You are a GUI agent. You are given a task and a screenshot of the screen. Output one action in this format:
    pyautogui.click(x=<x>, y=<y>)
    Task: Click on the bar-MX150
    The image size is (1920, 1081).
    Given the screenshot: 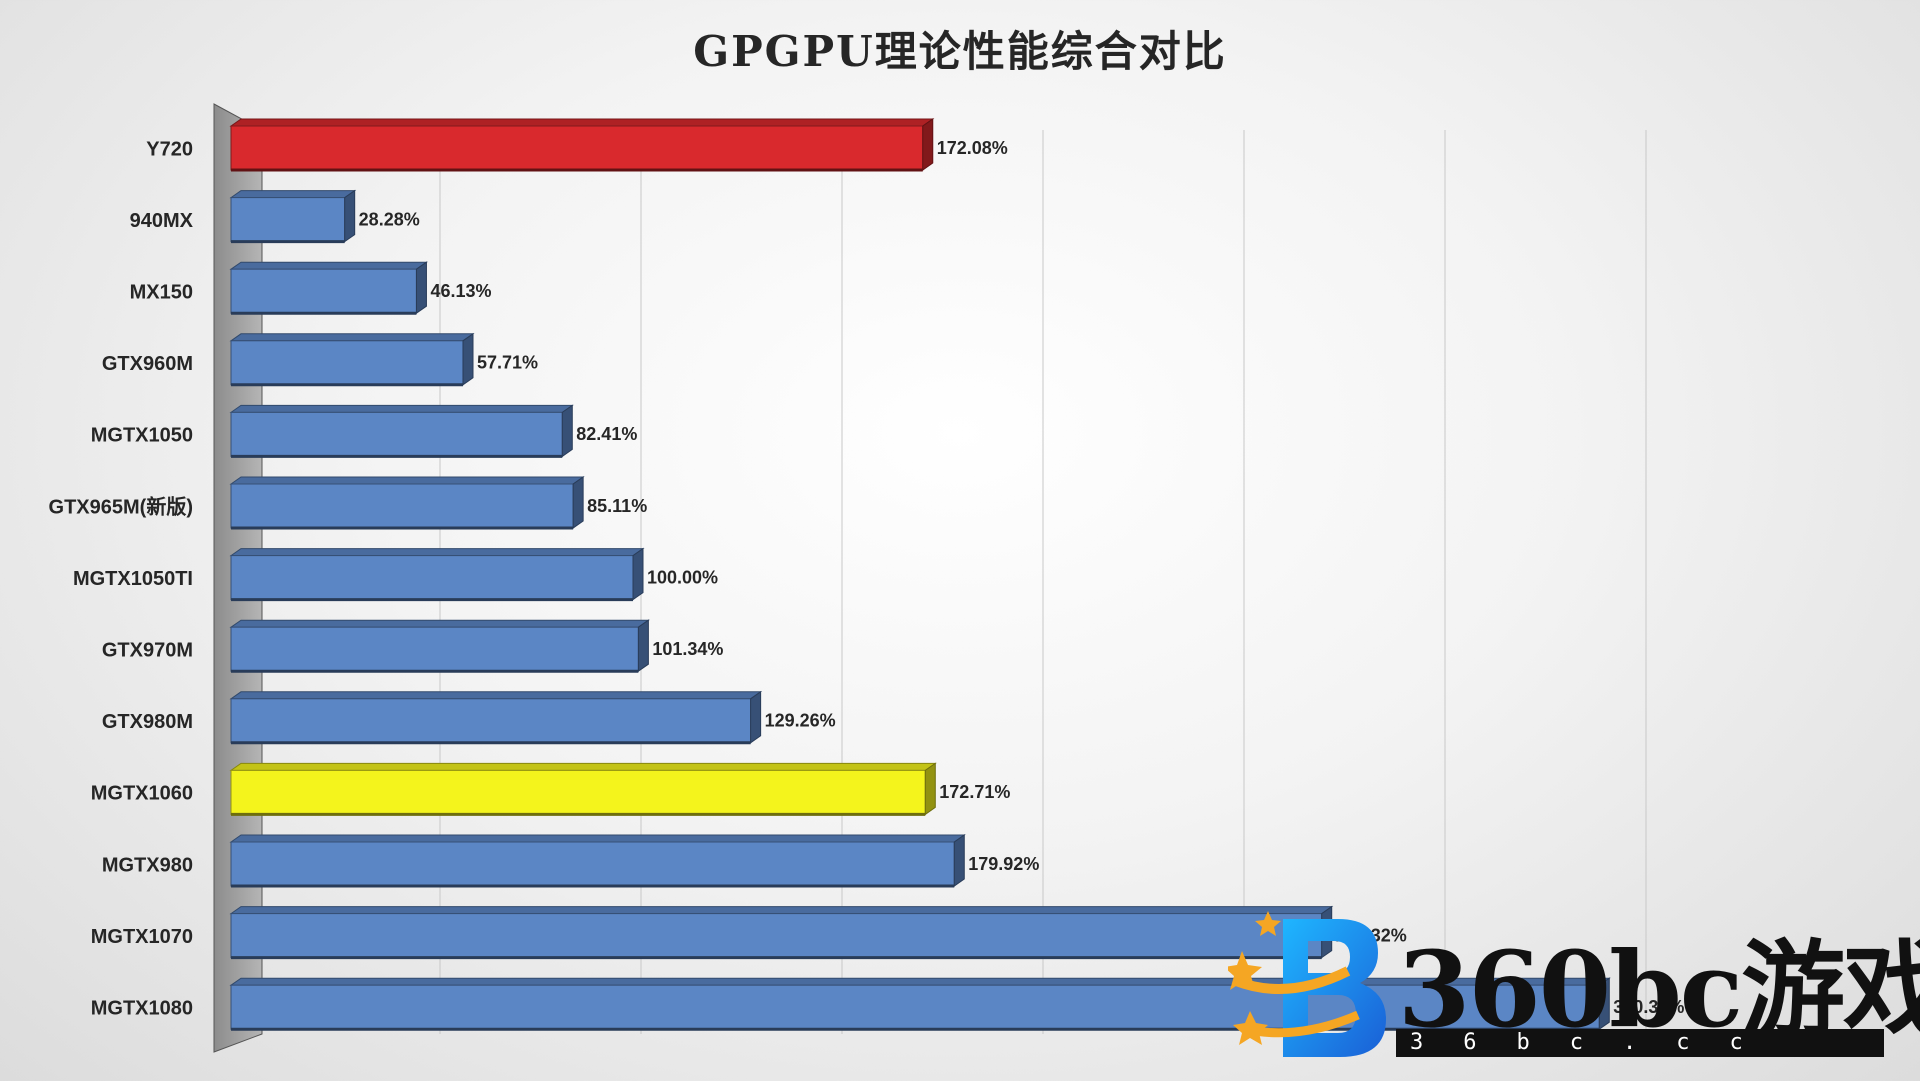 What is the action you would take?
    pyautogui.click(x=329, y=288)
    